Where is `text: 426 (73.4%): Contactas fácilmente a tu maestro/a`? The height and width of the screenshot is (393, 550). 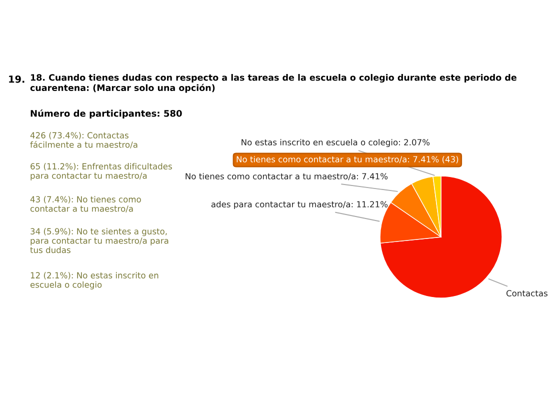
text: 426 (73.4%): Contactas fácilmente a tu maestro/a is located at coordinates (84, 140).